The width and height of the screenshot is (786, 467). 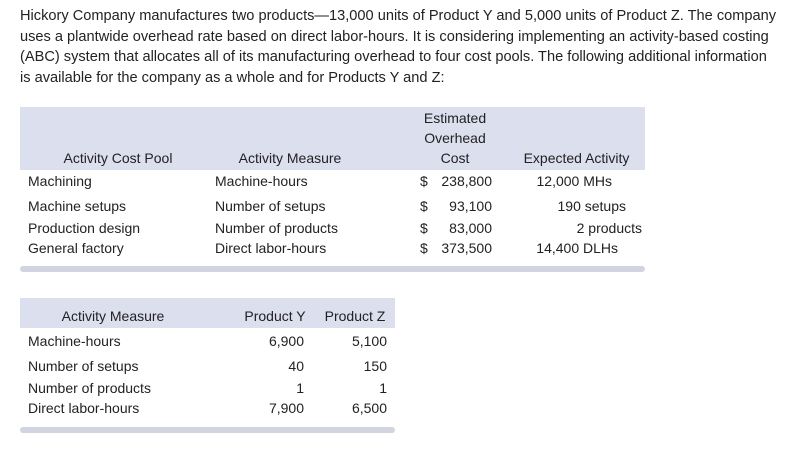 I want to click on table-cell-cost: 373,500, so click(x=466, y=248).